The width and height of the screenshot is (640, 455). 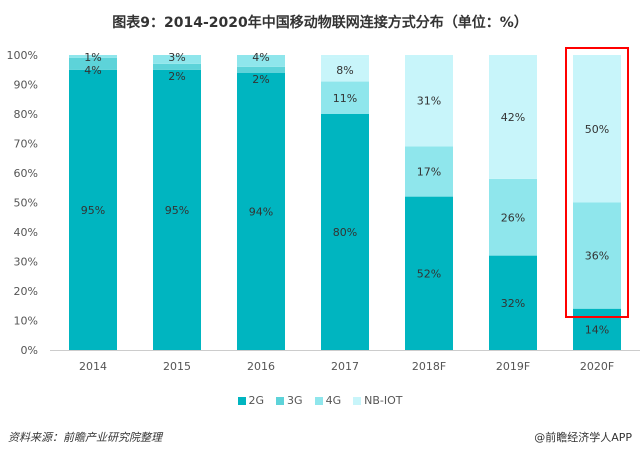 I want to click on data-label: 36%, so click(x=597, y=256).